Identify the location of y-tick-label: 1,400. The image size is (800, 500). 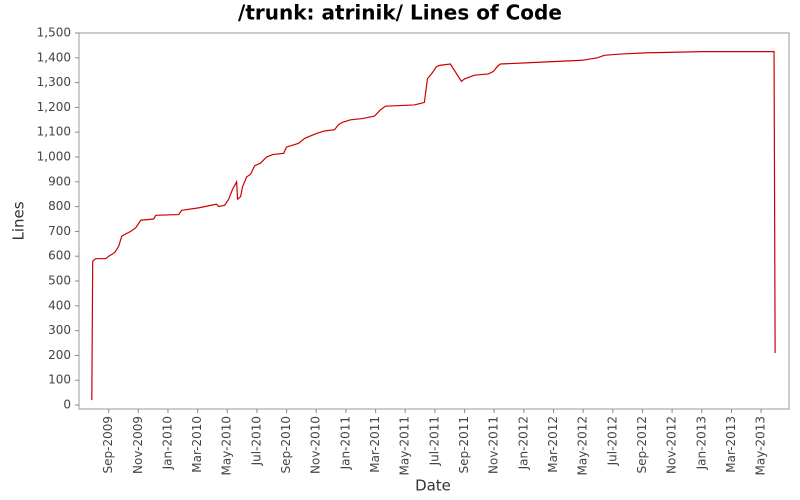
(54, 57).